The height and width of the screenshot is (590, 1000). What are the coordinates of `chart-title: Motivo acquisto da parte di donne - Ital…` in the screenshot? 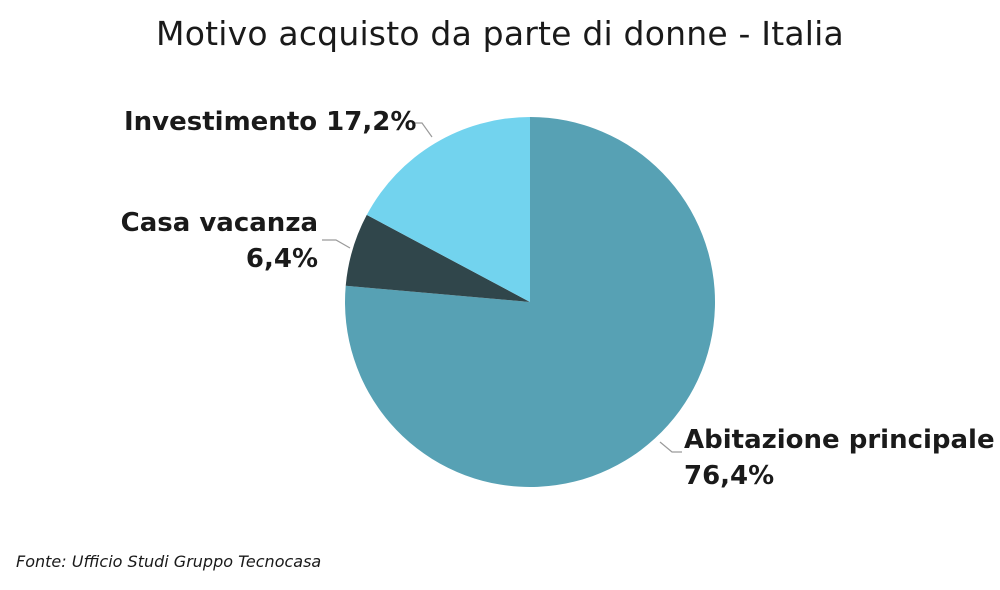 It's located at (500, 33).